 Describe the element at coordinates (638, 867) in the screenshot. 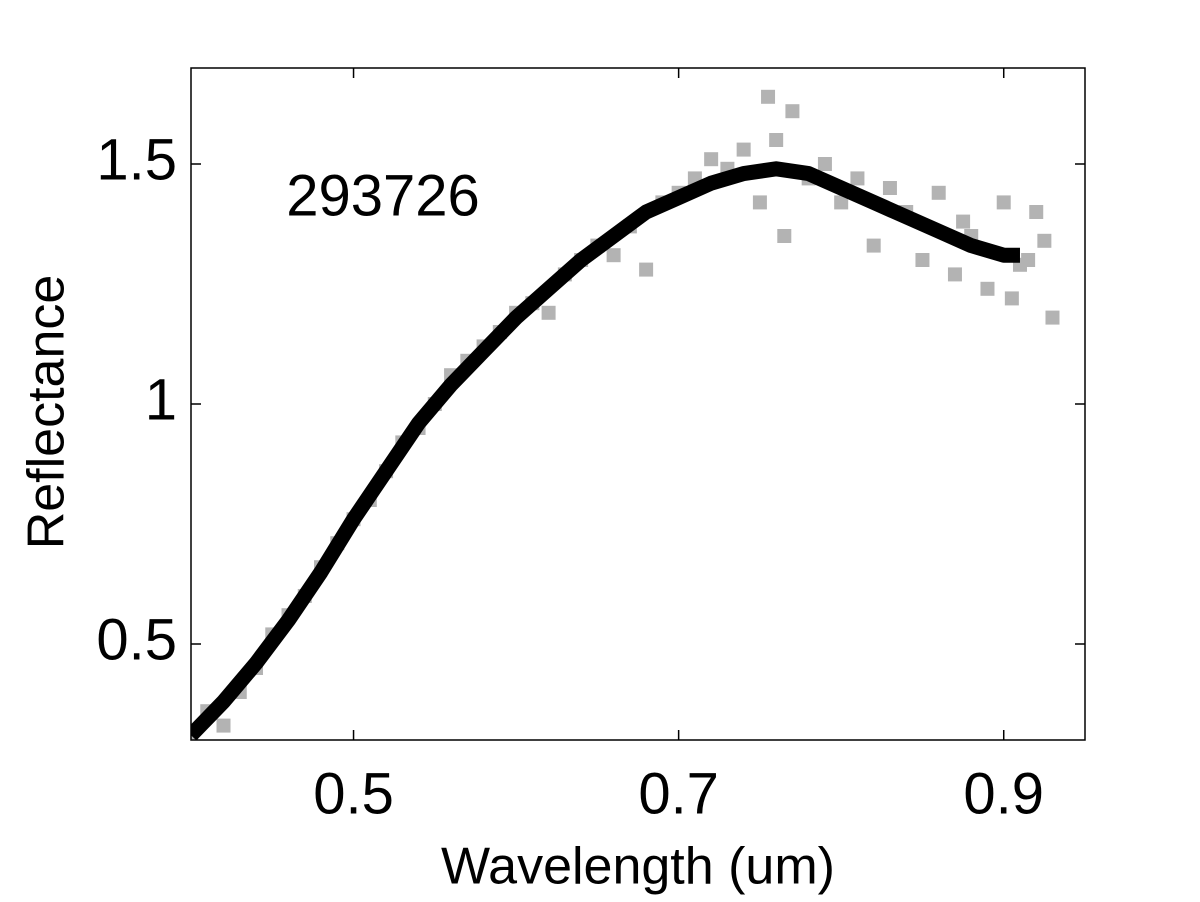

I see `x-axis-label: Wavelength (um)` at that location.